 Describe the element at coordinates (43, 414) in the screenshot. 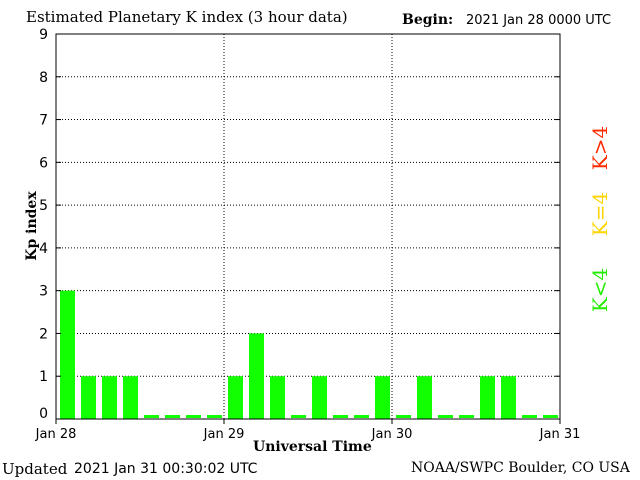

I see `y-tick-label: 0` at that location.